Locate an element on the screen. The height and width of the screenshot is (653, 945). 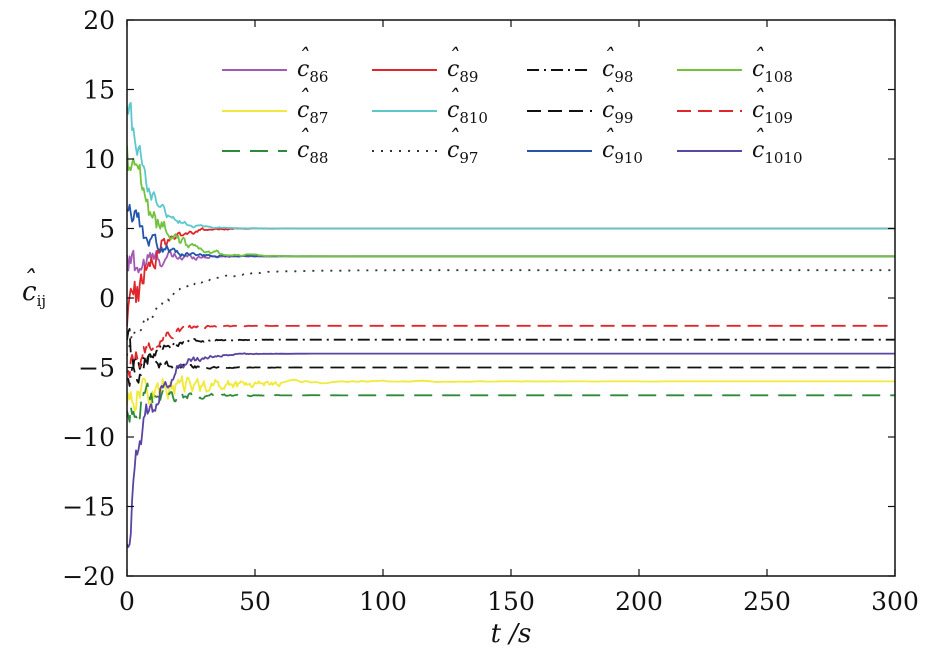
x-tick-label: 0 is located at coordinates (127, 601).